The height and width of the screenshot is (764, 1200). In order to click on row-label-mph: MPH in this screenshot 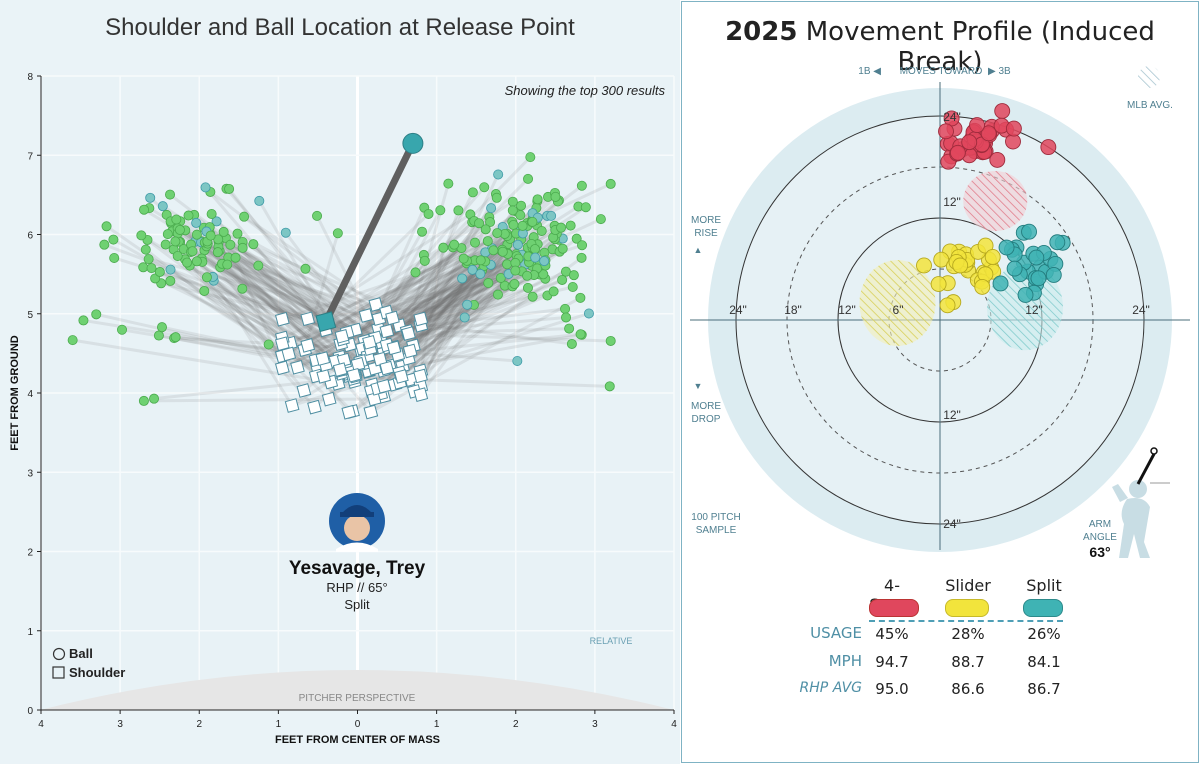, I will do `click(845, 661)`.